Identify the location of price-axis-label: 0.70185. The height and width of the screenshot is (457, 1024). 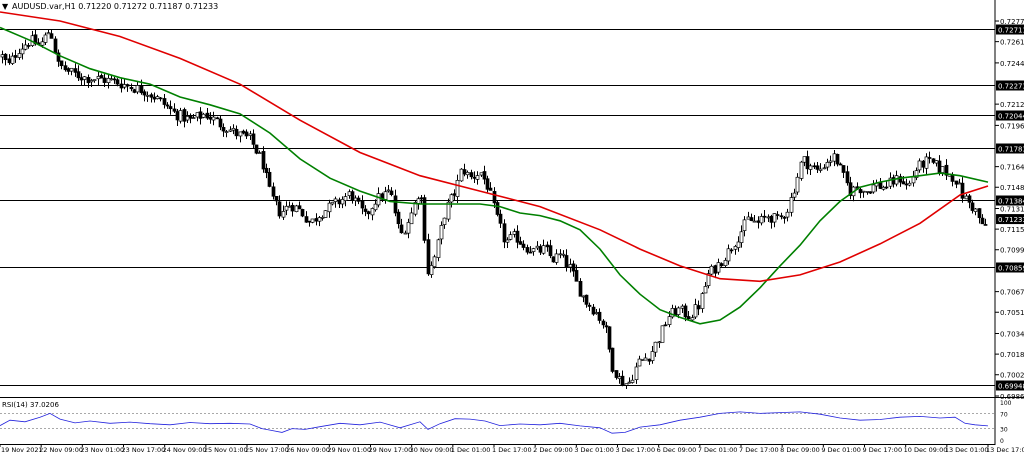
(1012, 355).